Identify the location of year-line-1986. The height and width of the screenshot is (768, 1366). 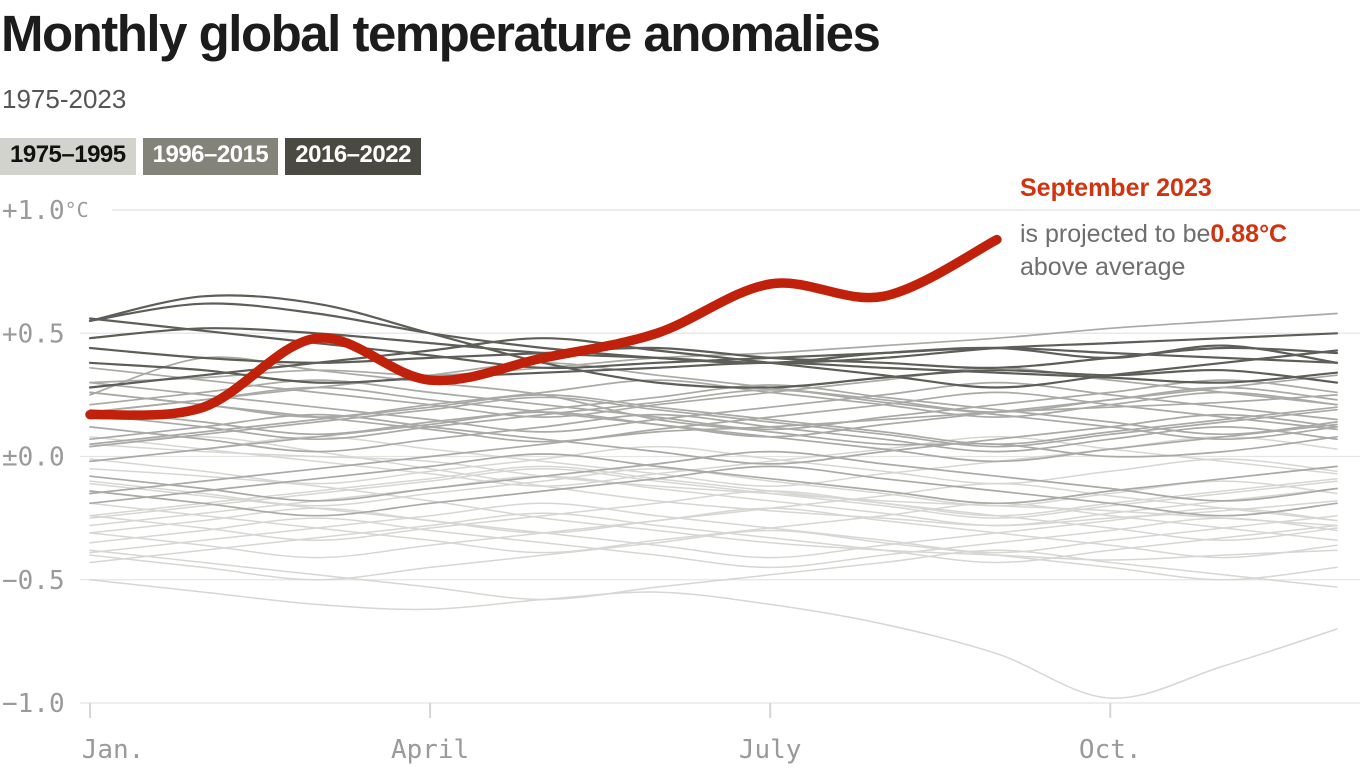
(713, 528).